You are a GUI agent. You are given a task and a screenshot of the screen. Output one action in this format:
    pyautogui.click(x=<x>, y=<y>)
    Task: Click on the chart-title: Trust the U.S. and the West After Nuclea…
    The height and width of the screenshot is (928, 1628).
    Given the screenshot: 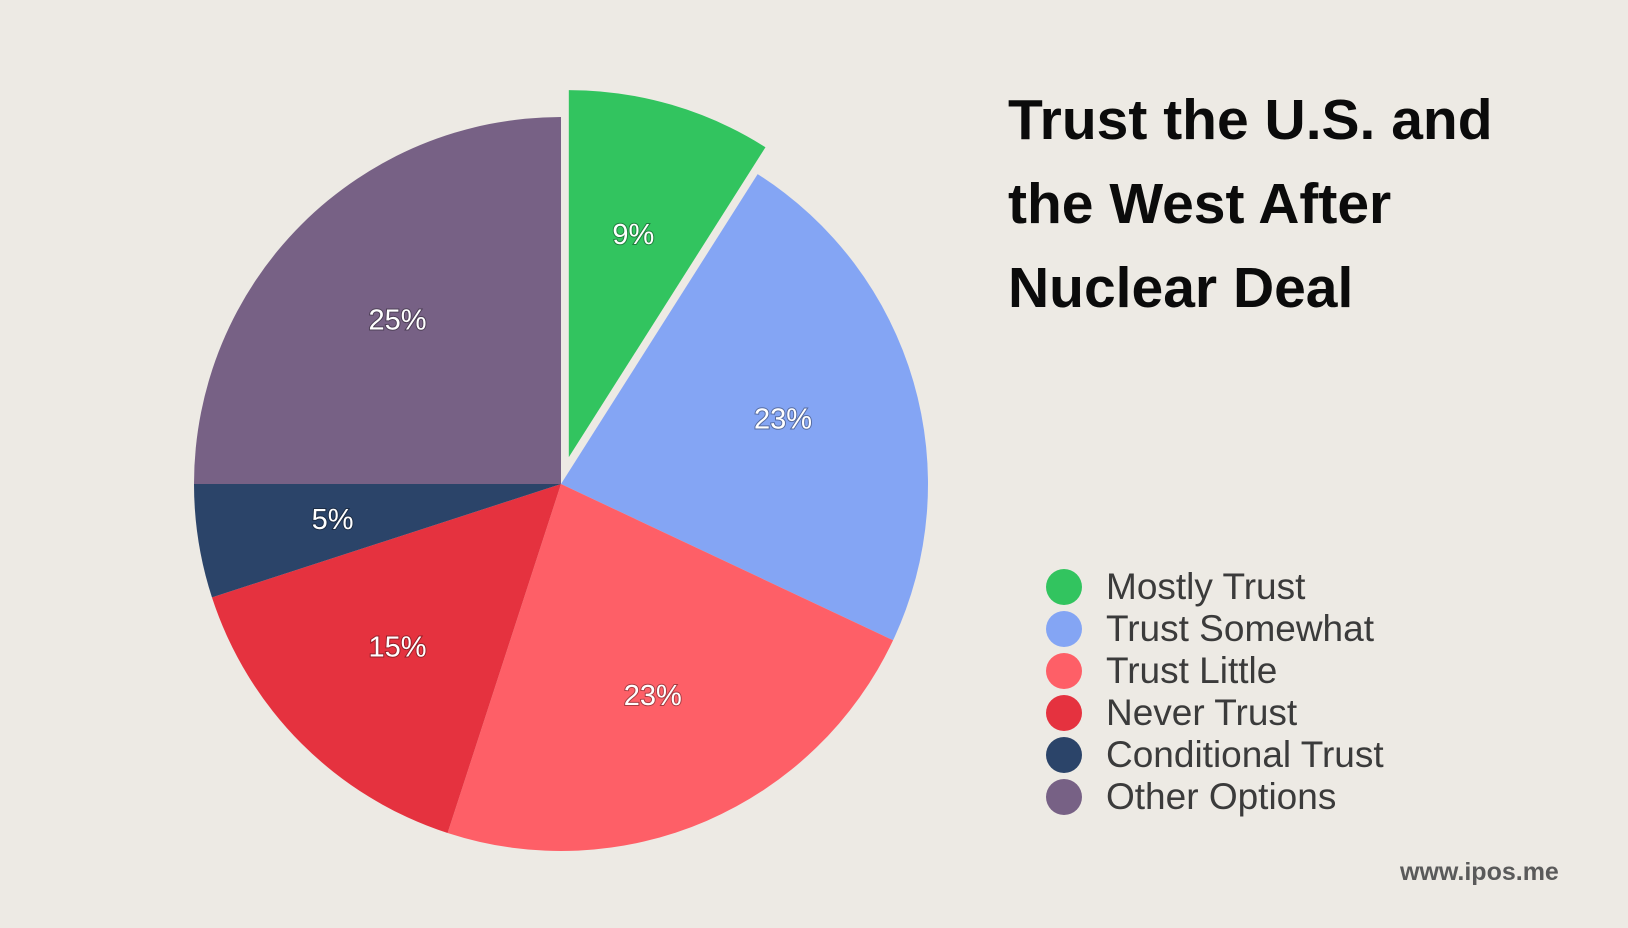 What is the action you would take?
    pyautogui.click(x=1288, y=204)
    